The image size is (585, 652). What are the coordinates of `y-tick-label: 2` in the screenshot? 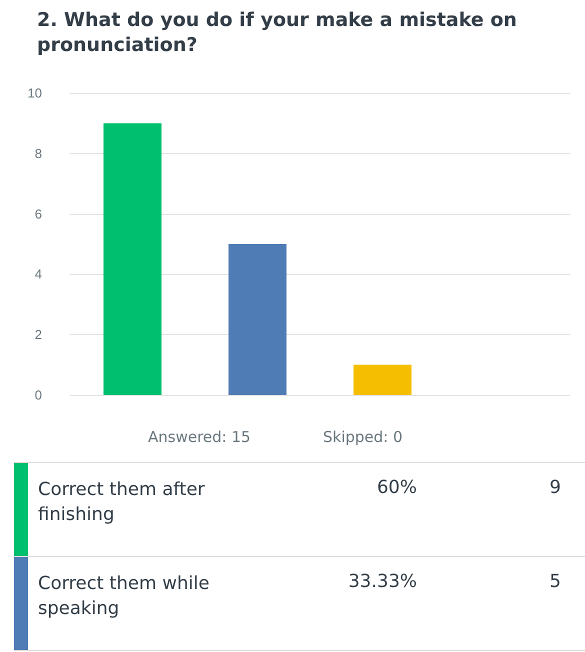 It's located at (38, 334).